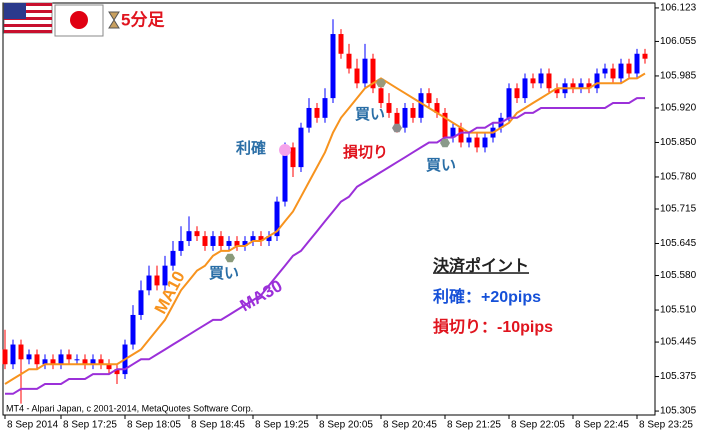  Describe the element at coordinates (678, 108) in the screenshot. I see `y-tick-label: 105.920` at that location.